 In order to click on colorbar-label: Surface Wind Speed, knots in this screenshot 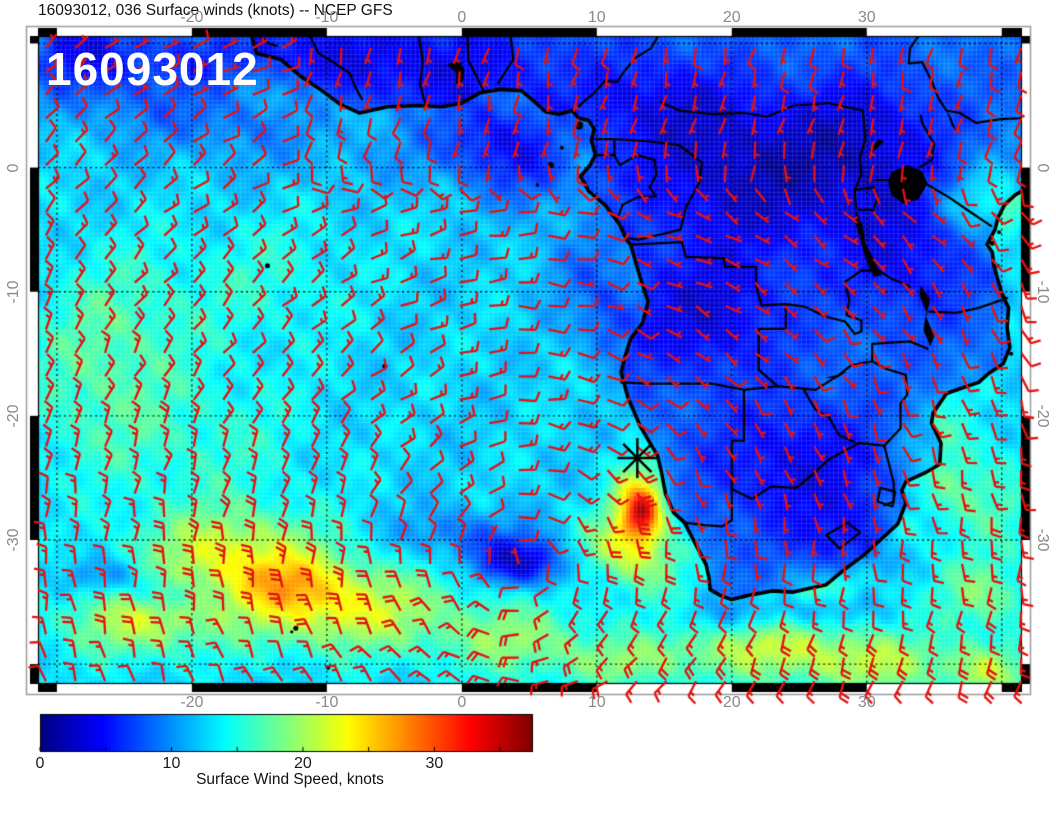, I will do `click(290, 779)`.